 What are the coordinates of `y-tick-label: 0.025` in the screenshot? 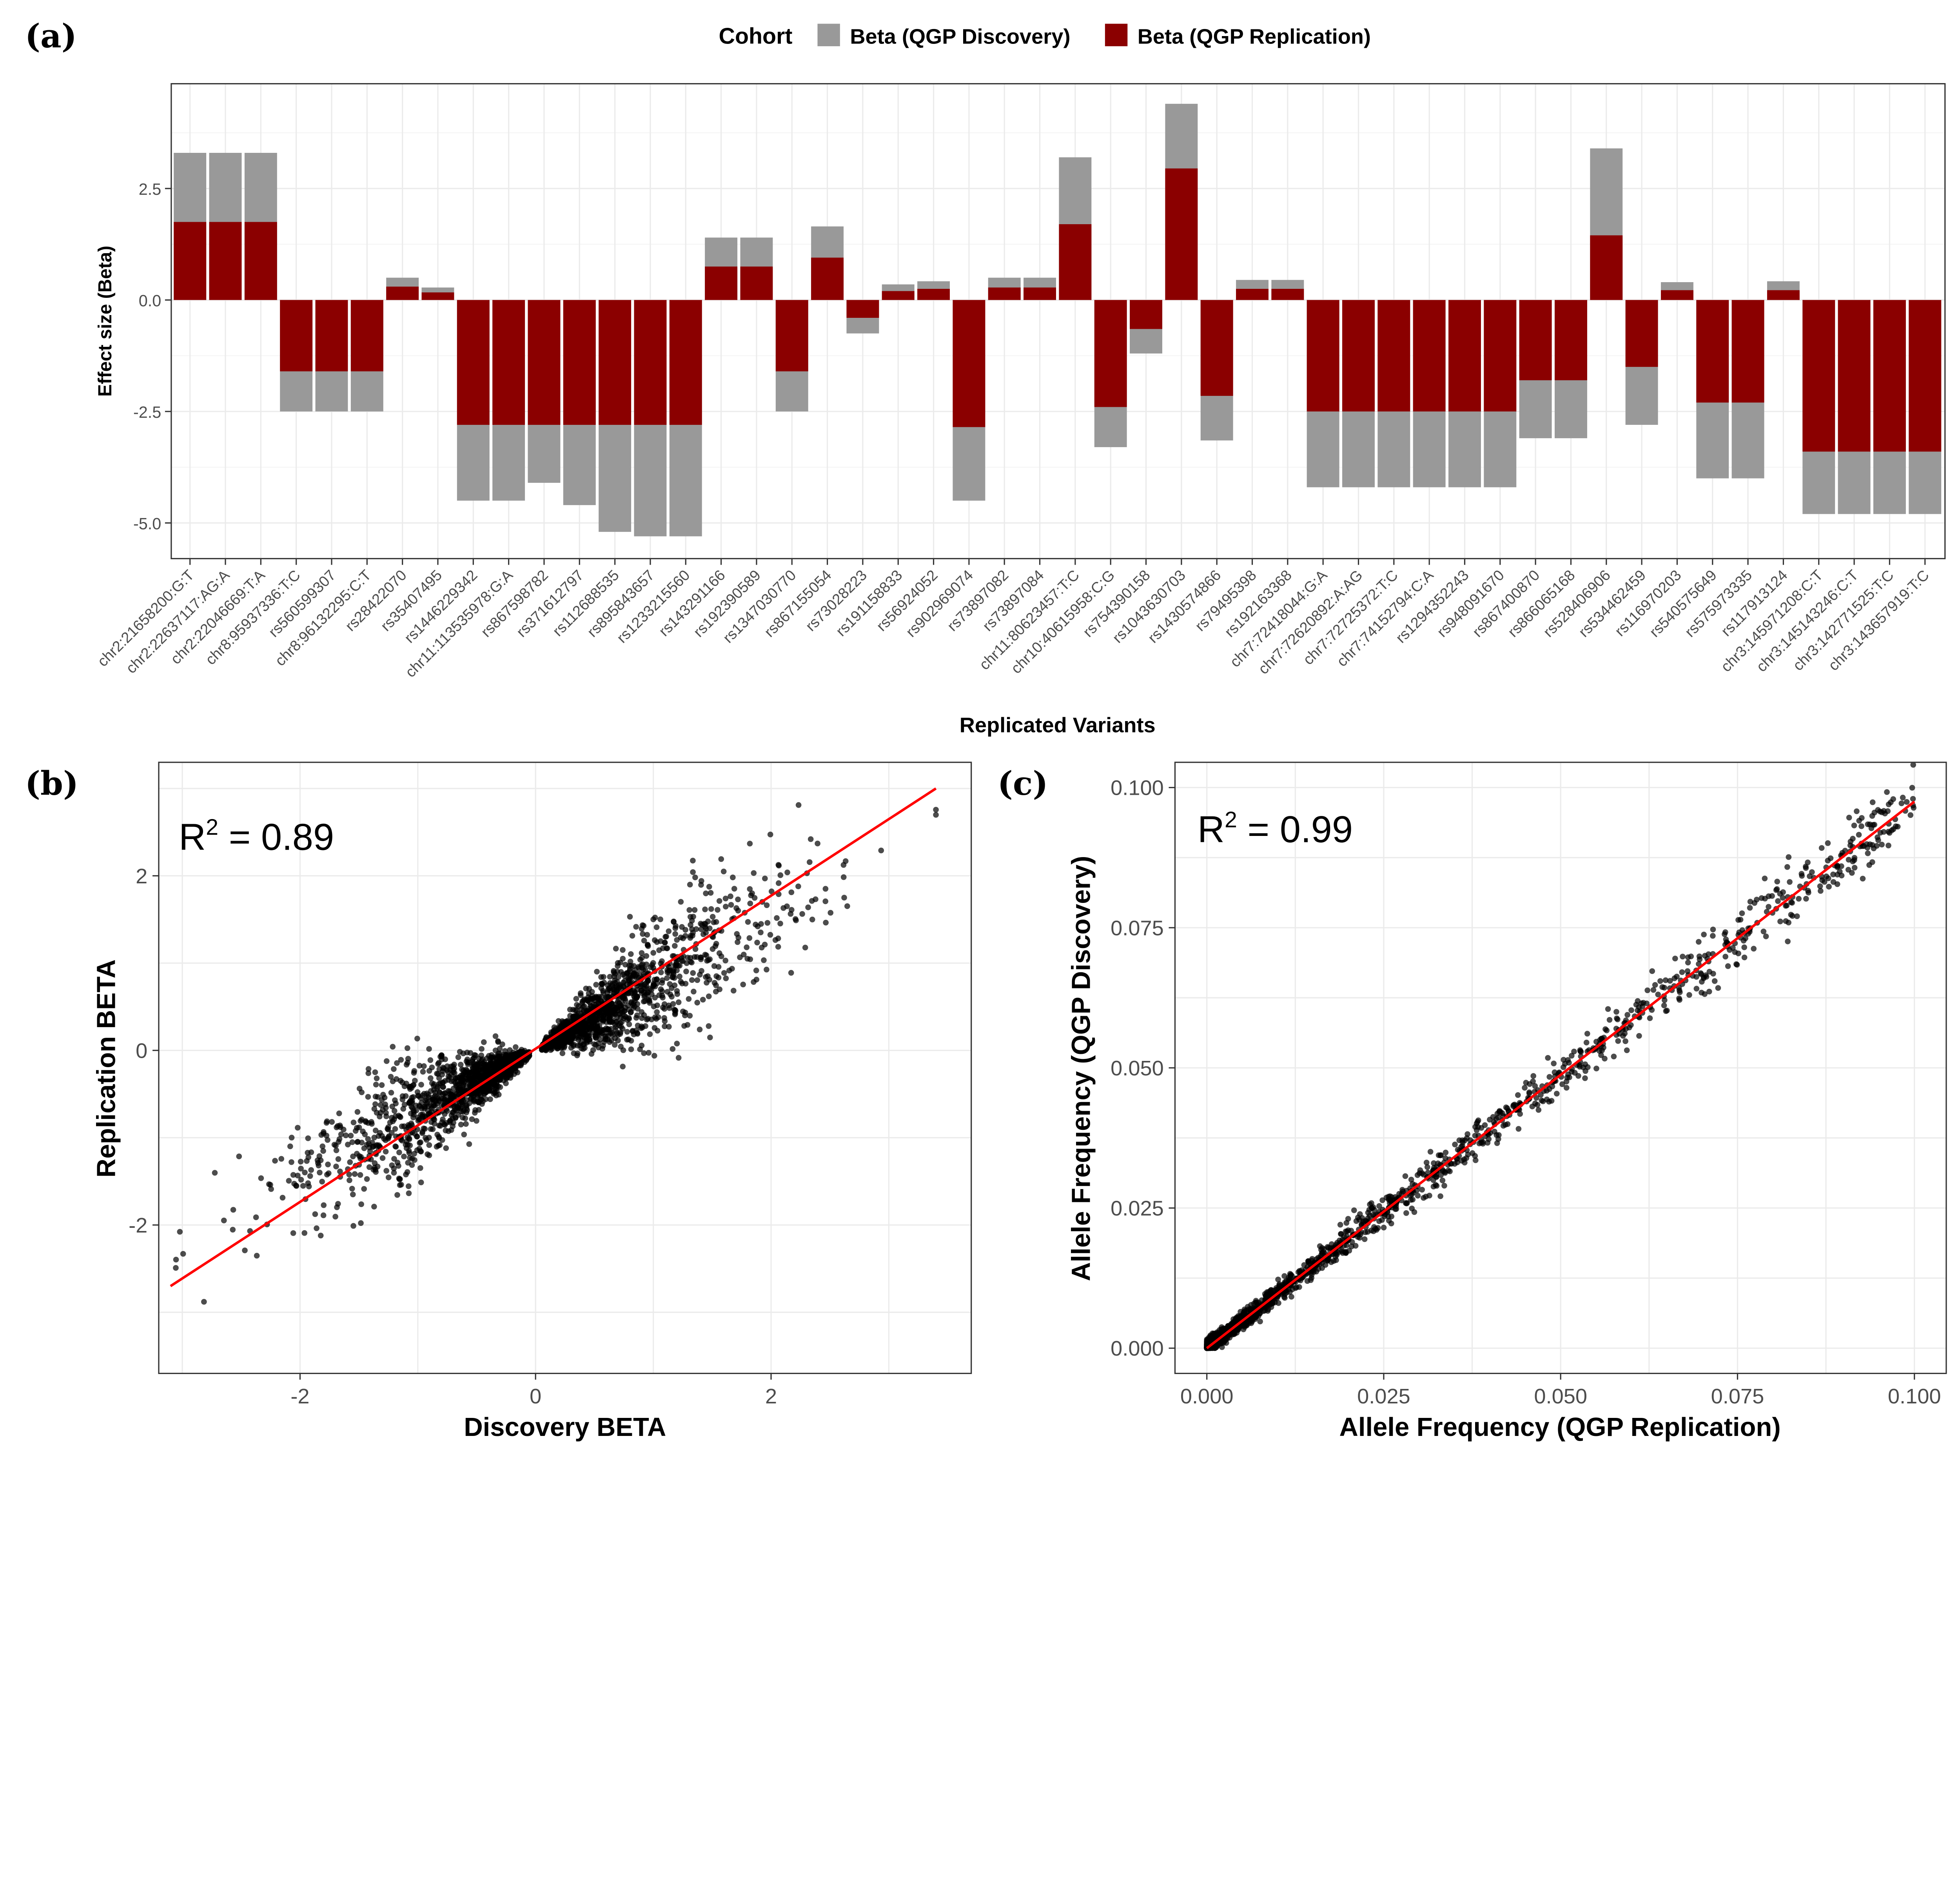 It's located at (1137, 1208).